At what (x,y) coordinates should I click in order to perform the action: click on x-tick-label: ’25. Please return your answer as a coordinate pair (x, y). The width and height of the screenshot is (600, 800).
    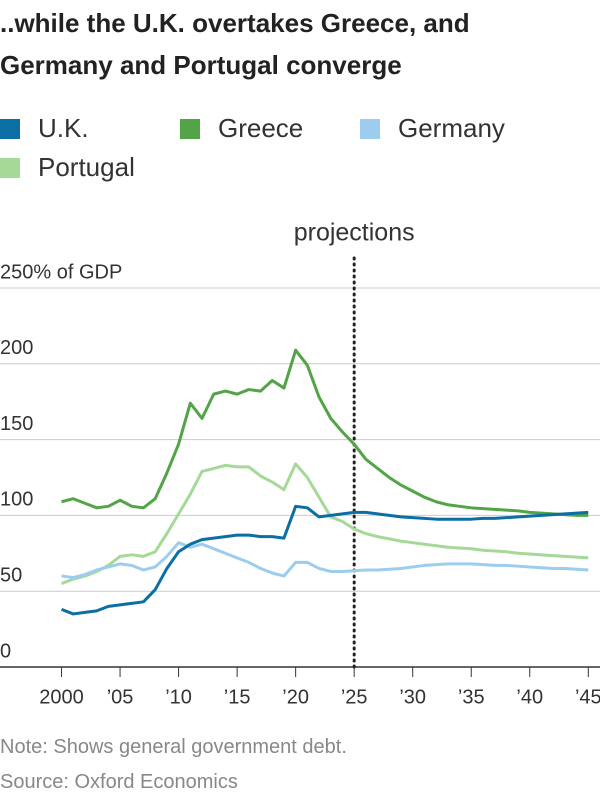
    Looking at the image, I should click on (354, 697).